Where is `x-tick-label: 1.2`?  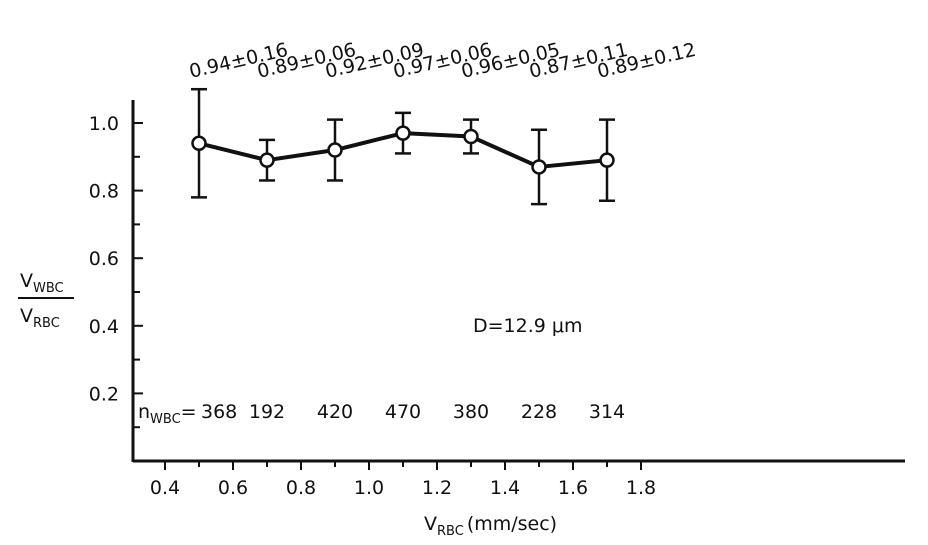
x-tick-label: 1.2 is located at coordinates (437, 488).